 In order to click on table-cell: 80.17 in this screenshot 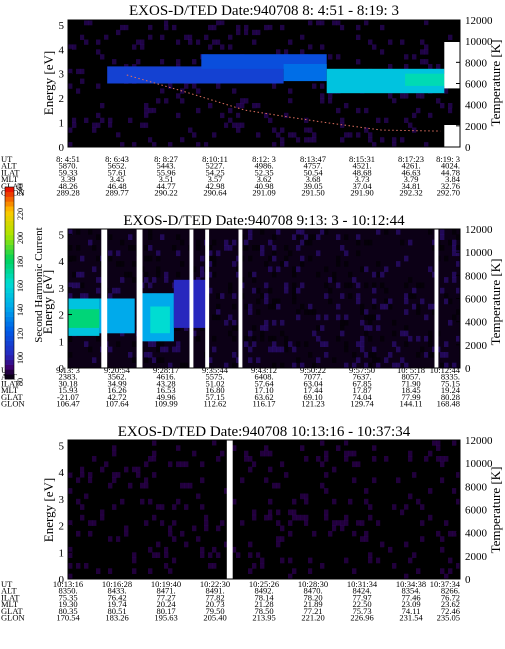, I will do `click(165, 611)`.